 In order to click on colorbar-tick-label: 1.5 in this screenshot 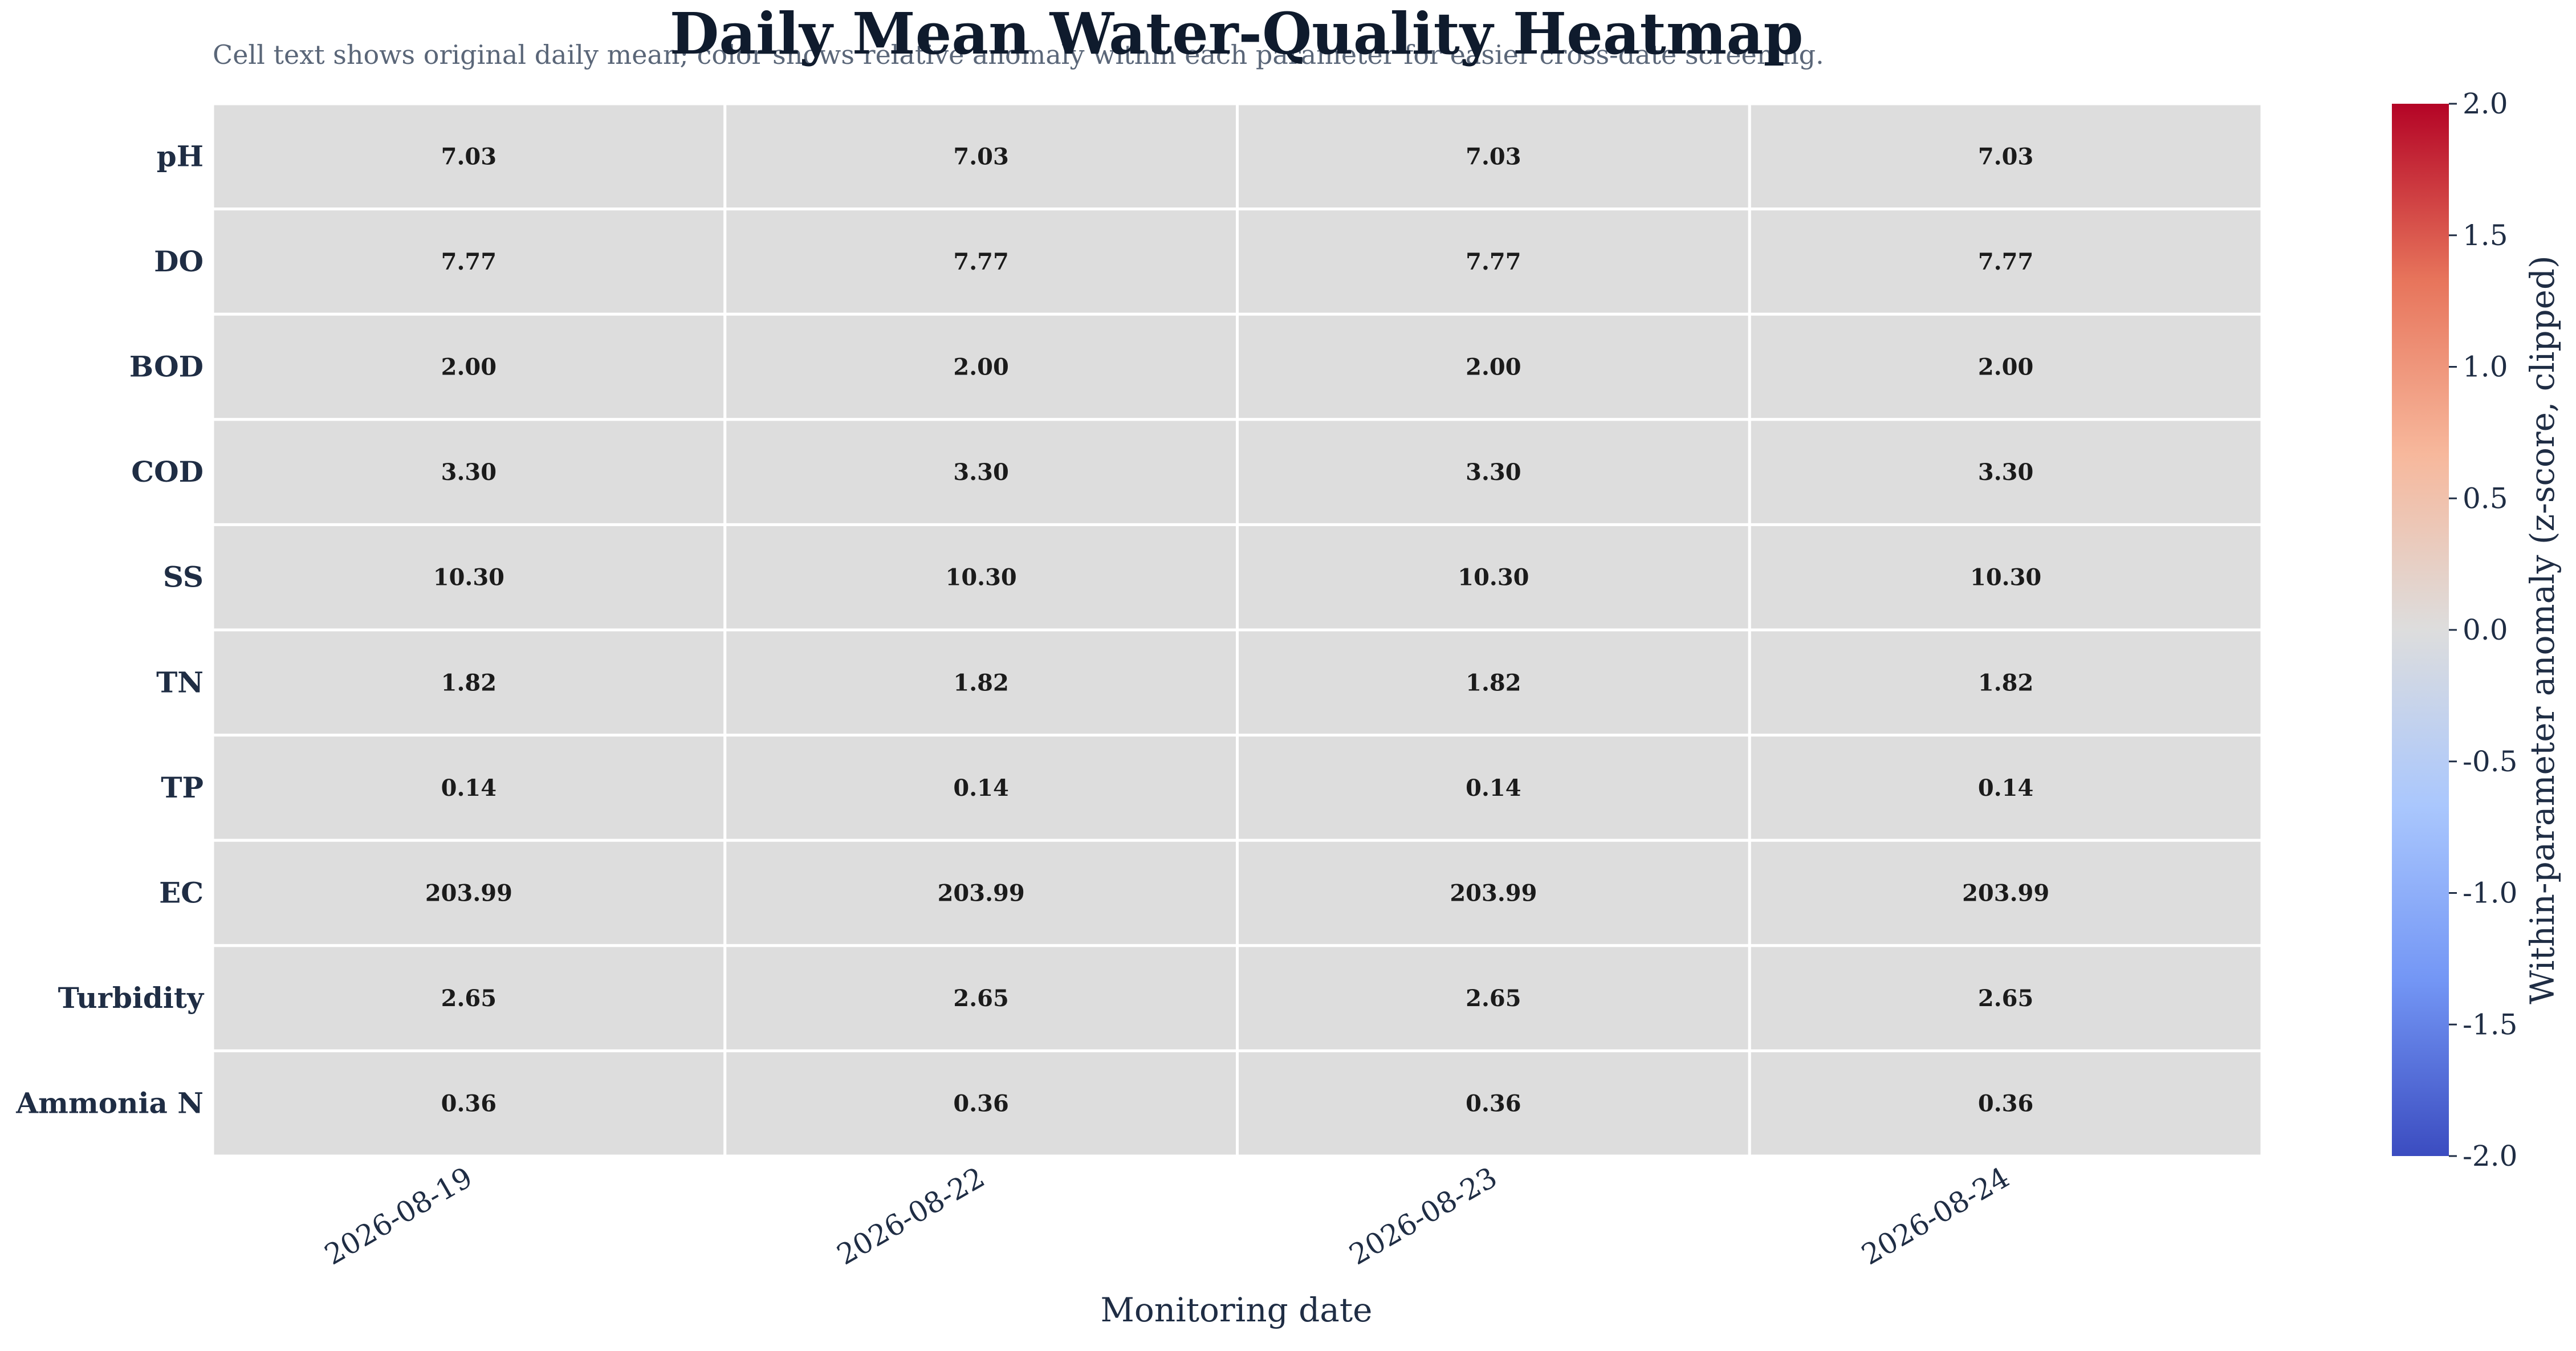, I will do `click(2485, 235)`.